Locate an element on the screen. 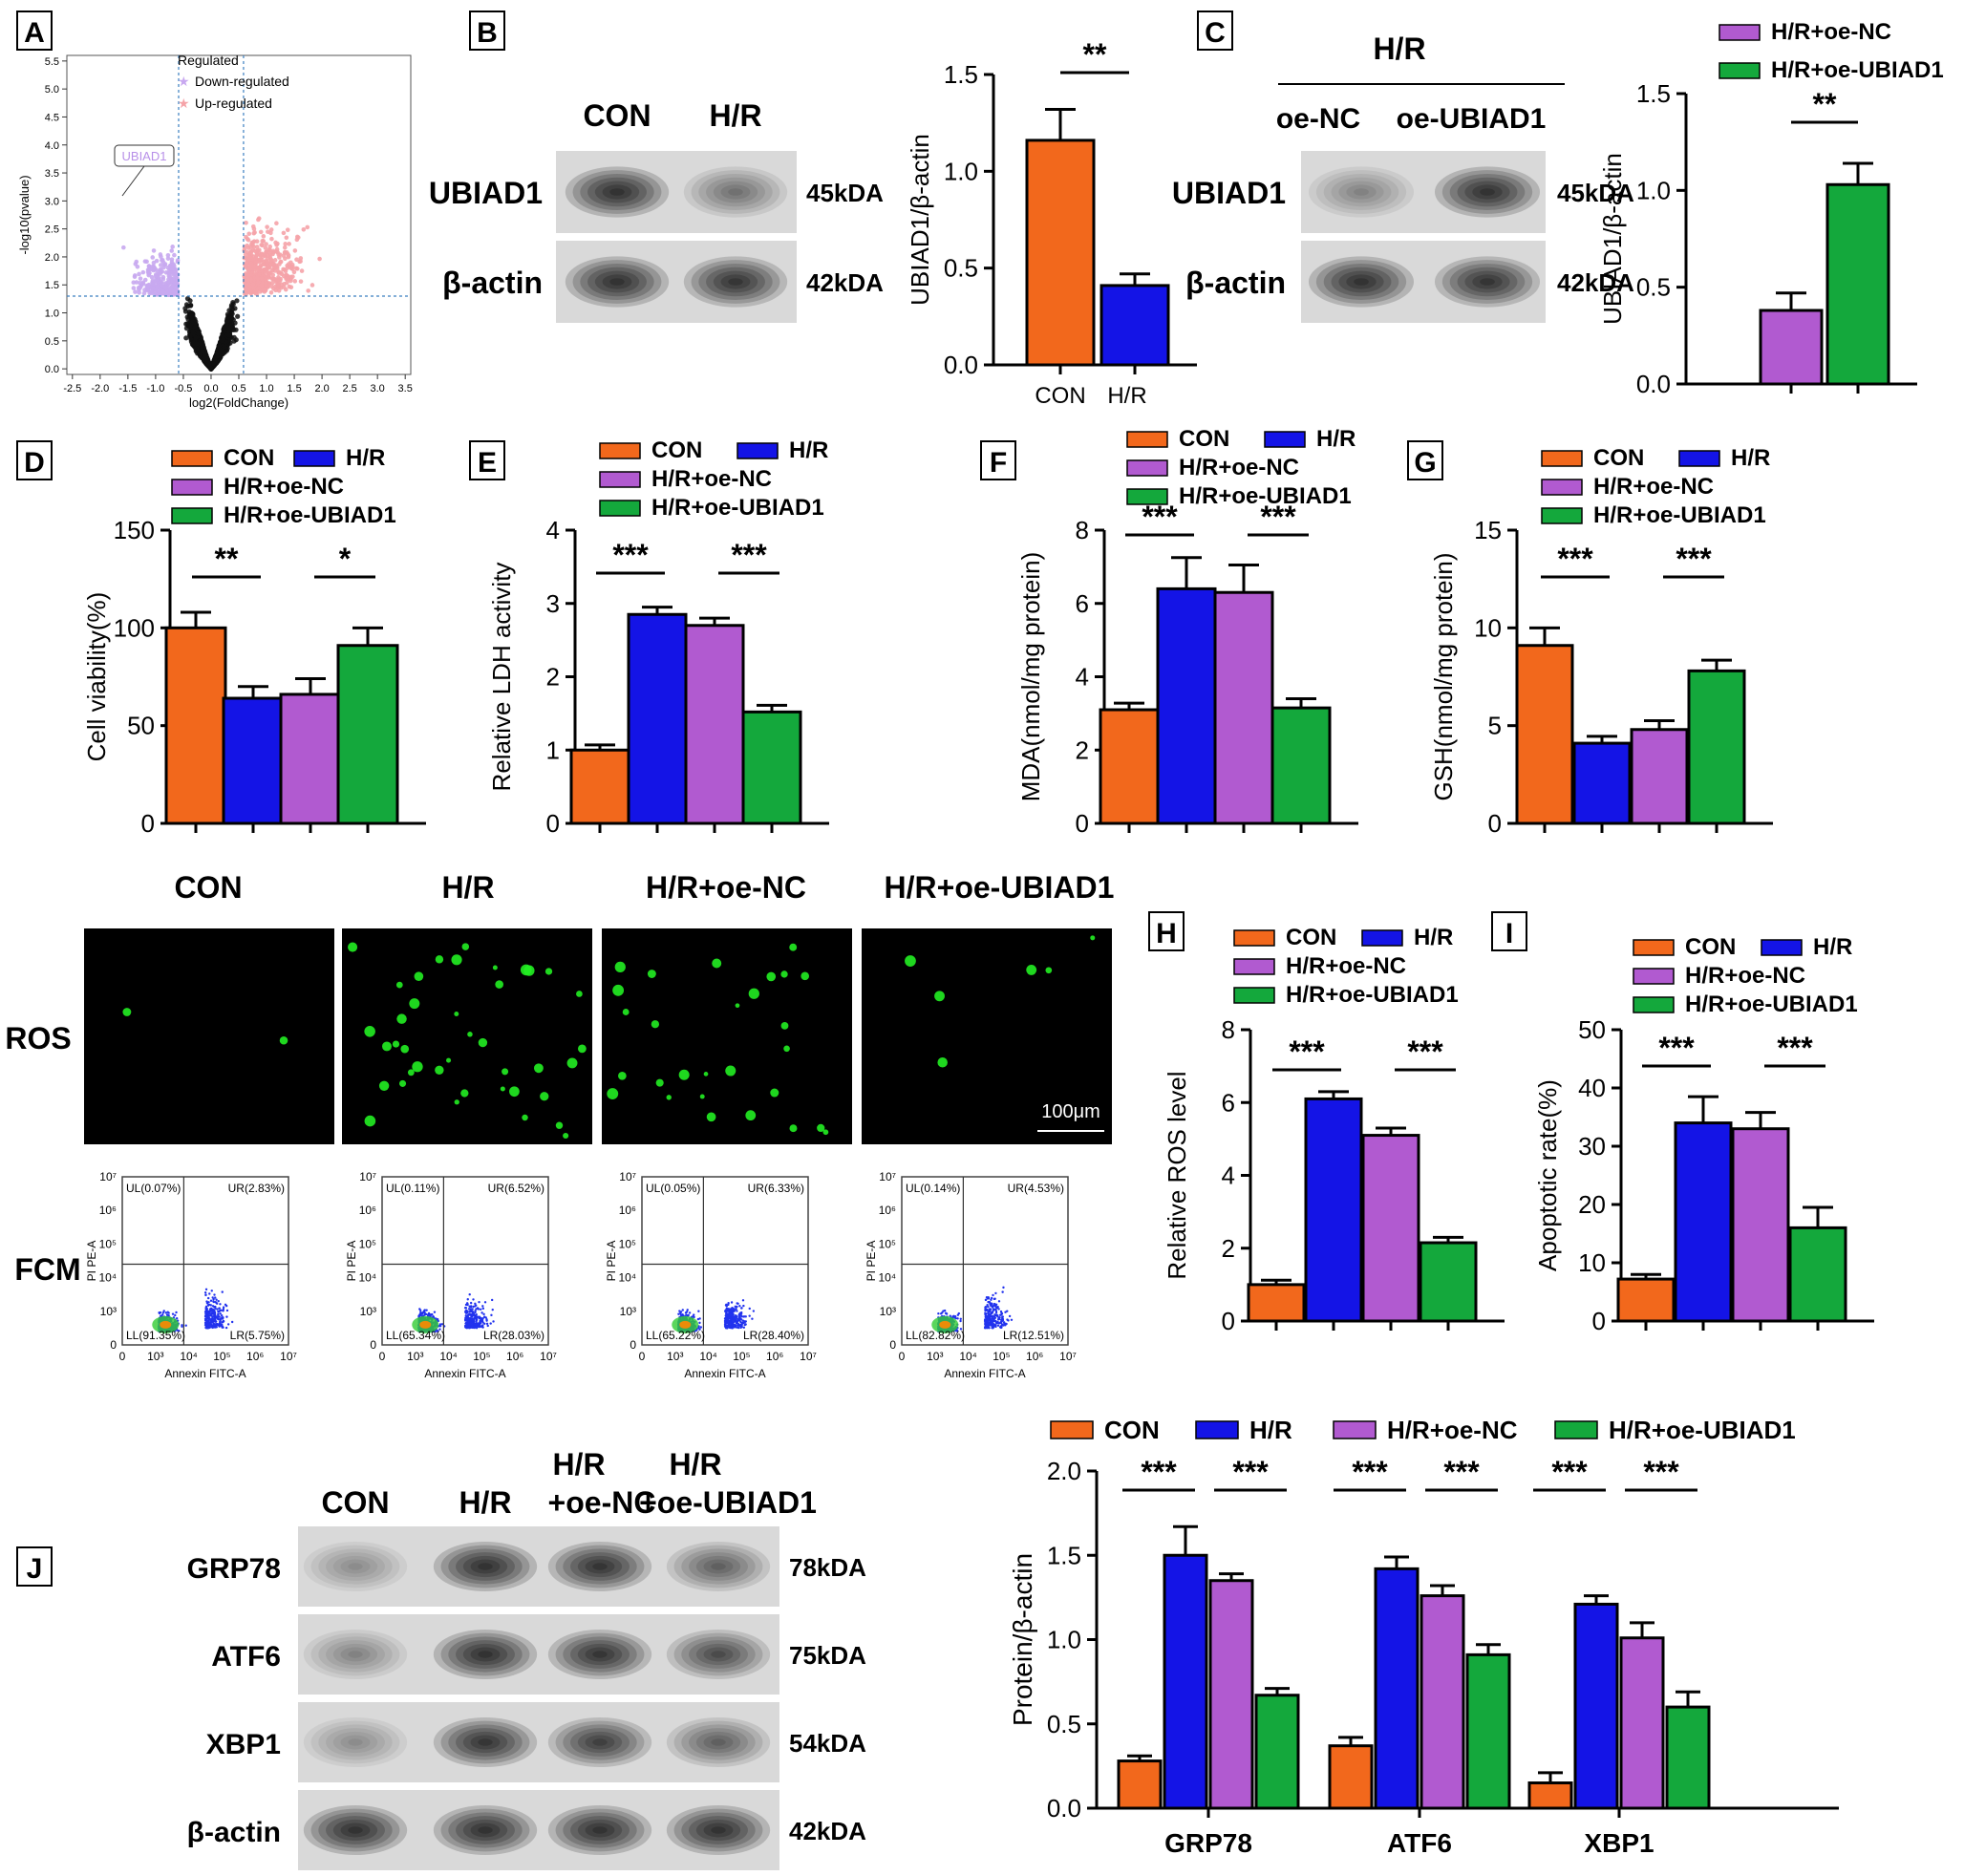 This screenshot has height=1876, width=1964. ros-image is located at coordinates (727, 1036).